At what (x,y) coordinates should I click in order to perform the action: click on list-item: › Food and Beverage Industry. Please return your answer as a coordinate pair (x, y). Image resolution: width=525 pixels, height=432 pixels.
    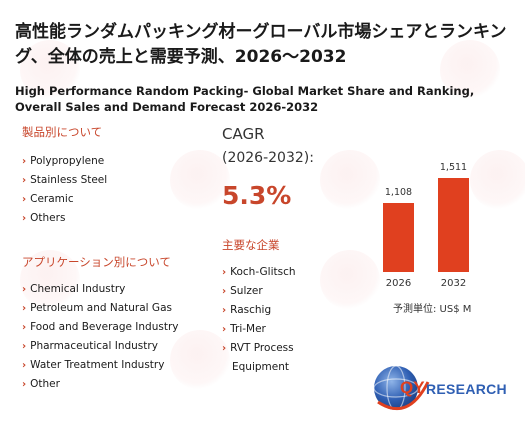
    Looking at the image, I should click on (100, 327).